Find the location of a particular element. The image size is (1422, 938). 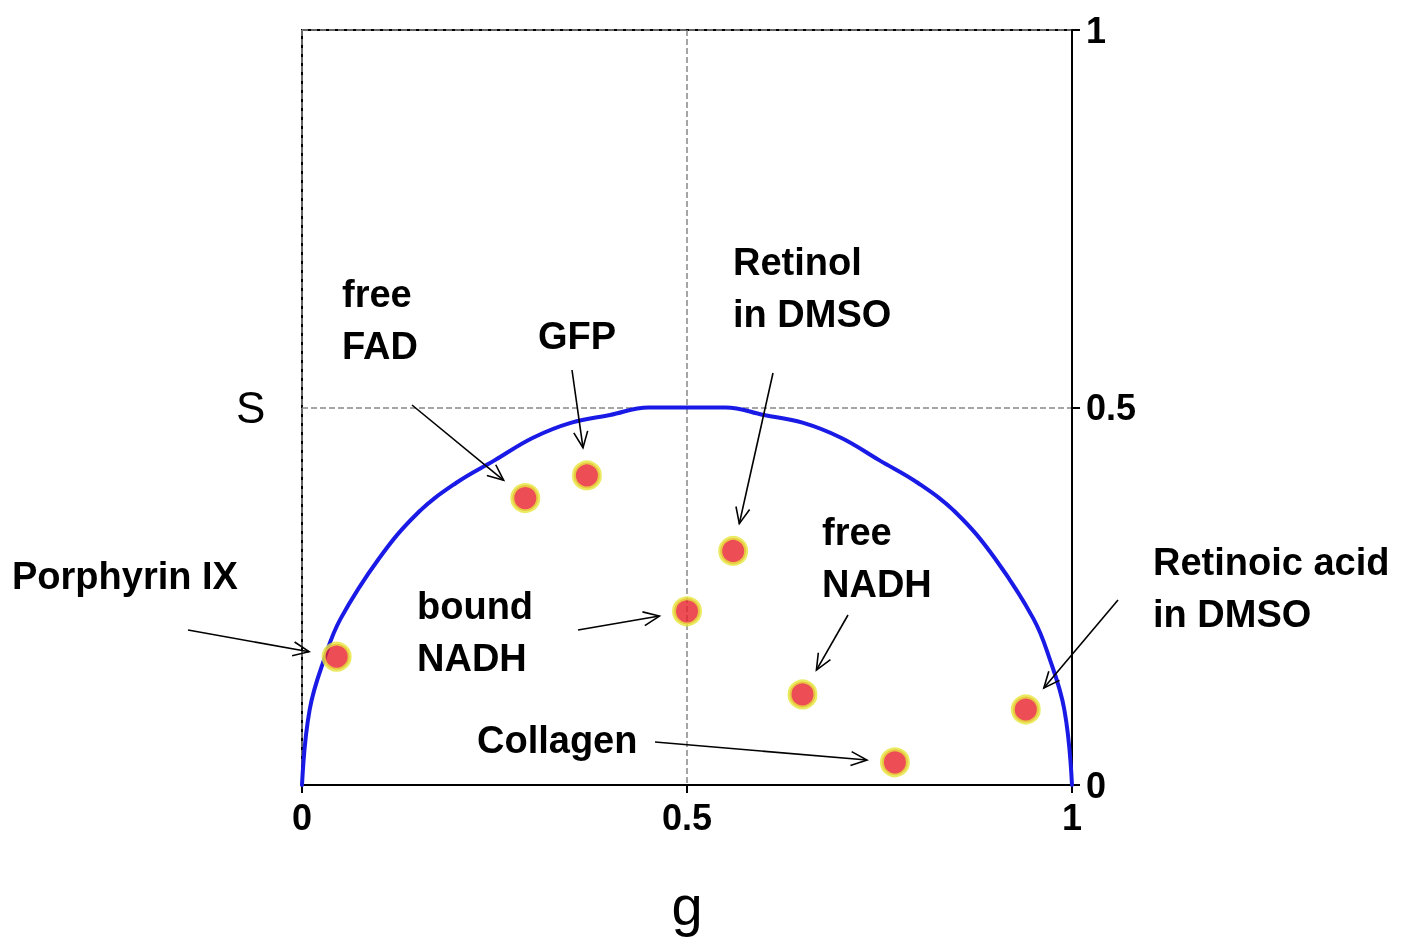

y-tick-label: 1 is located at coordinates (1096, 30).